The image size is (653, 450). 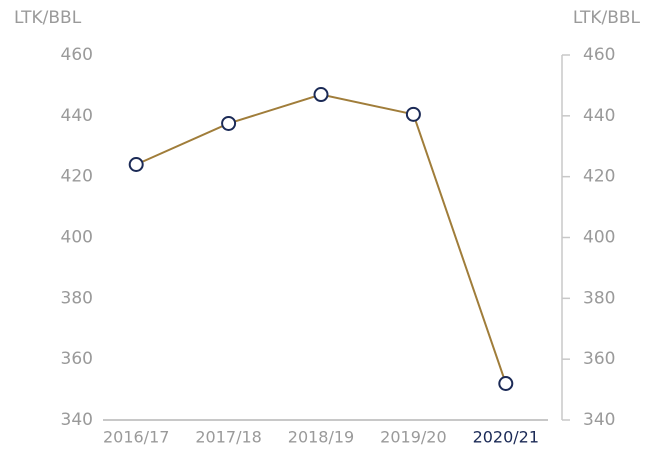 What do you see at coordinates (599, 420) in the screenshot?
I see `y2-tick-label: 340` at bounding box center [599, 420].